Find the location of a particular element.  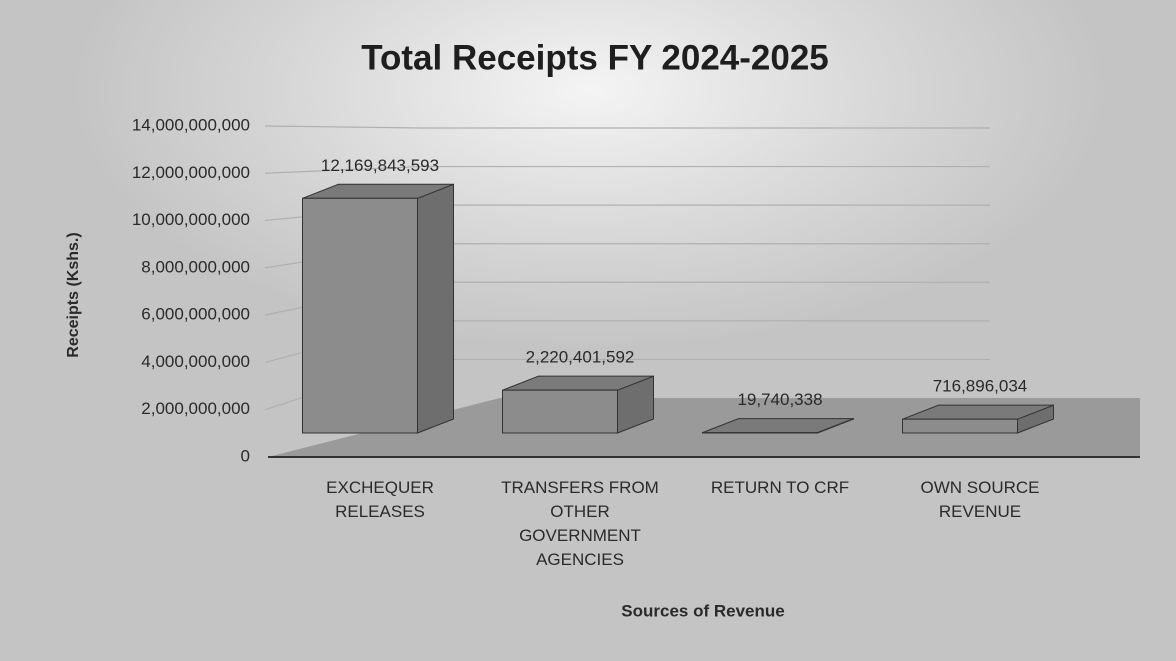

y-tick-label: 4,000,000,000 is located at coordinates (195, 361).